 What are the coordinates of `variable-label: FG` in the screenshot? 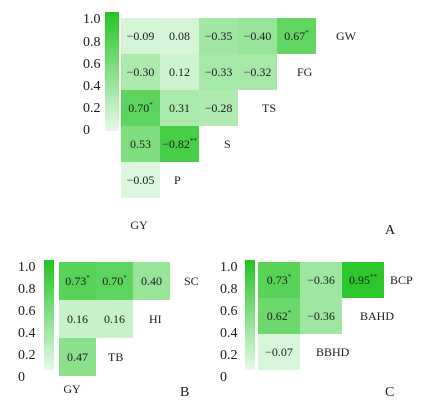 It's located at (305, 72).